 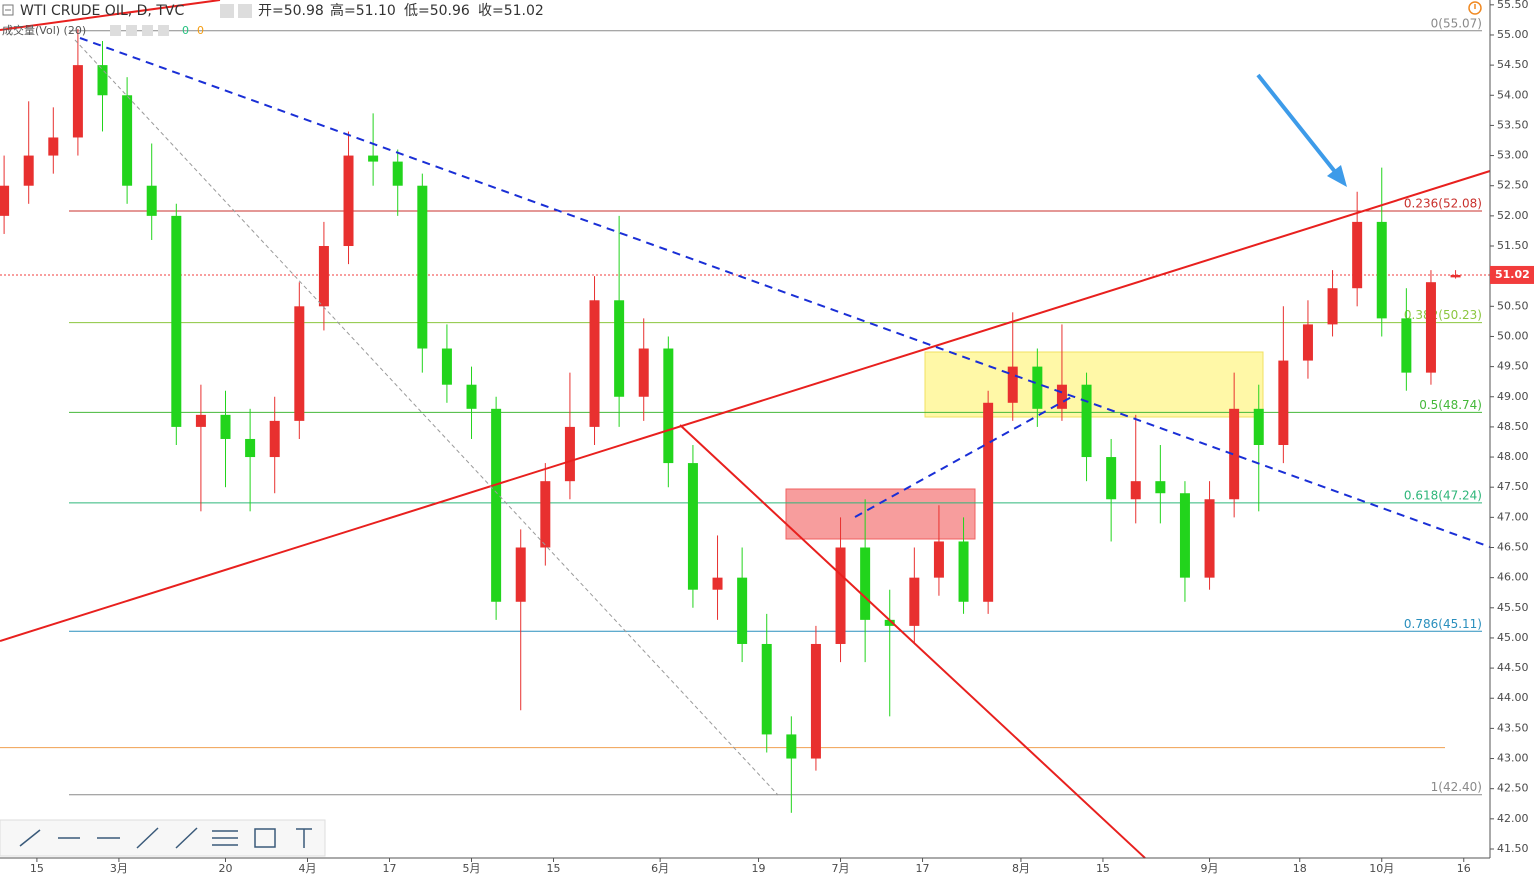 What do you see at coordinates (1021, 868) in the screenshot?
I see `x-tick-label: 8月` at bounding box center [1021, 868].